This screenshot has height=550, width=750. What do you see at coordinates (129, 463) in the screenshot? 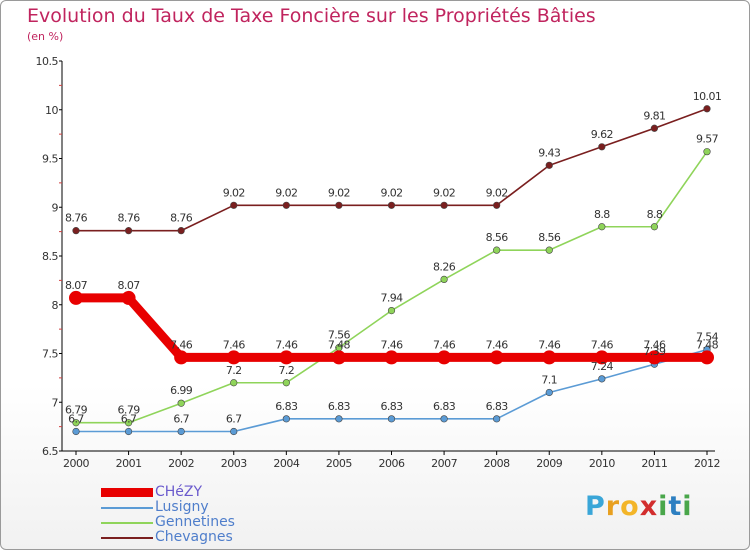
I see `x-tick-label: 2001` at bounding box center [129, 463].